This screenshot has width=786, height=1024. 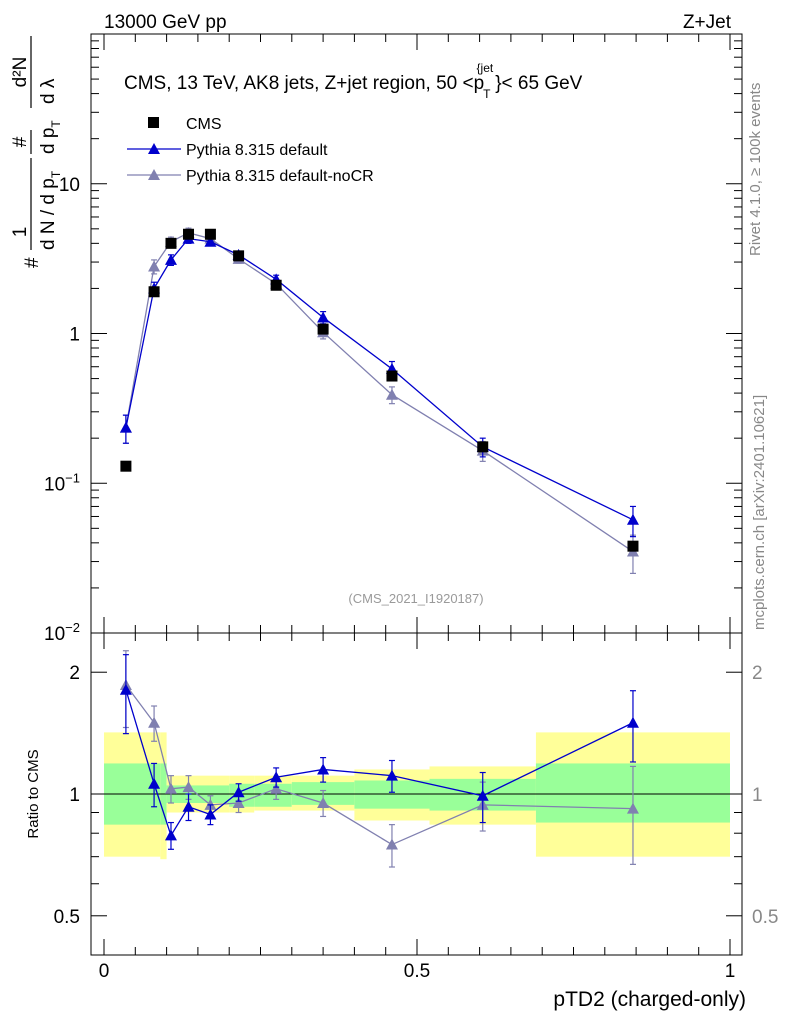 What do you see at coordinates (153, 122) in the screenshot?
I see `legend-marker-cms` at bounding box center [153, 122].